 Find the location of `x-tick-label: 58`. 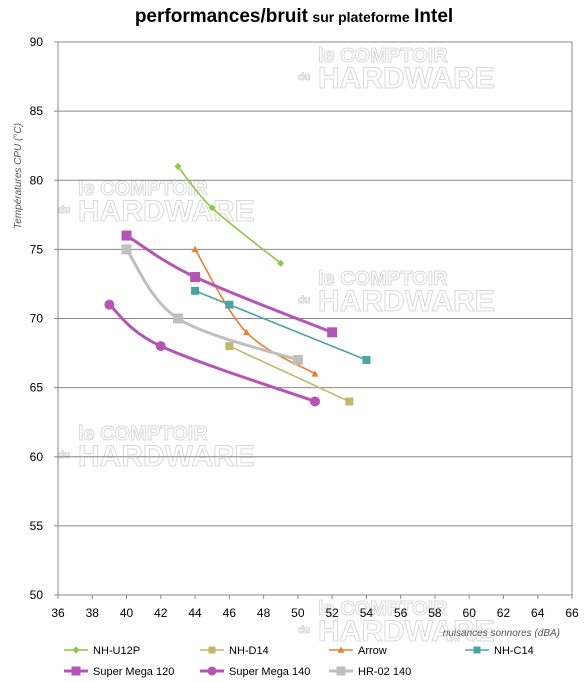

x-tick-label: 58 is located at coordinates (435, 613).